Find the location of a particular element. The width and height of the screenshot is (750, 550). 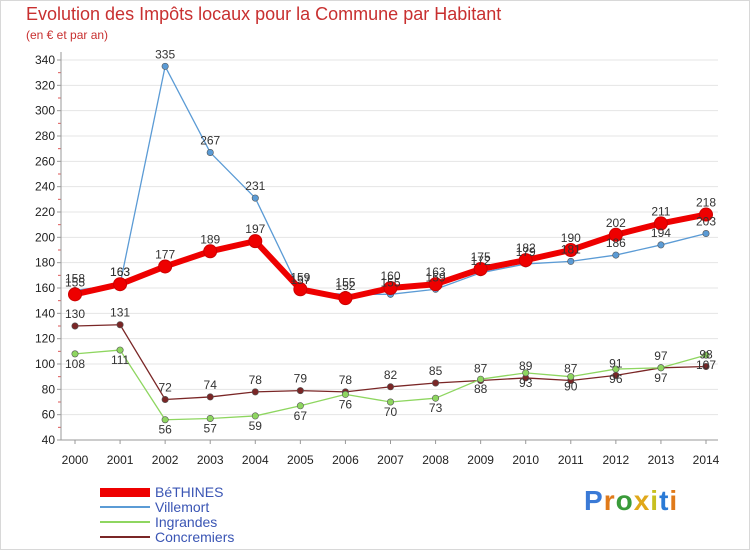

data-label-ingrandes: 57 is located at coordinates (211, 428).